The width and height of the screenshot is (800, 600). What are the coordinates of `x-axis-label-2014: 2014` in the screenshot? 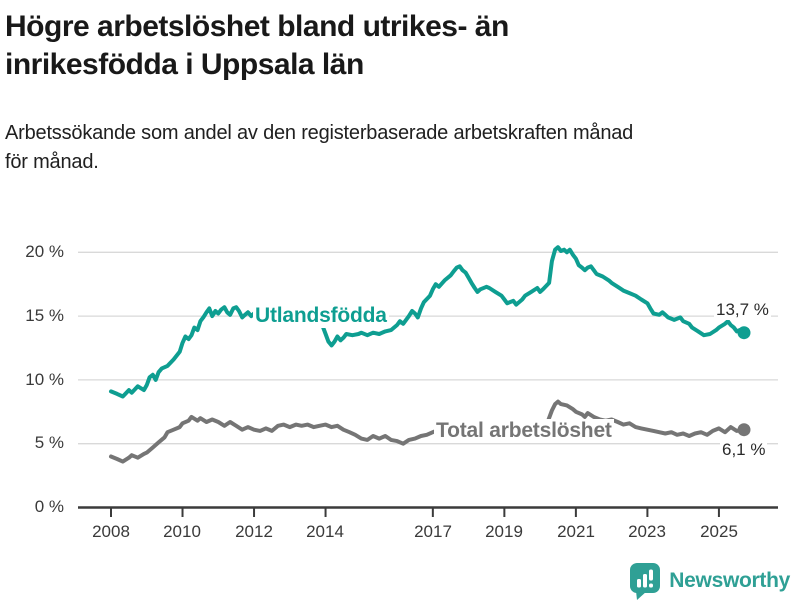 It's located at (325, 531).